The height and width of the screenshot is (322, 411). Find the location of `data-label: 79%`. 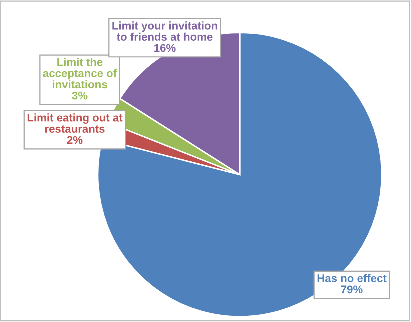

data-label: 79% is located at coordinates (352, 290).